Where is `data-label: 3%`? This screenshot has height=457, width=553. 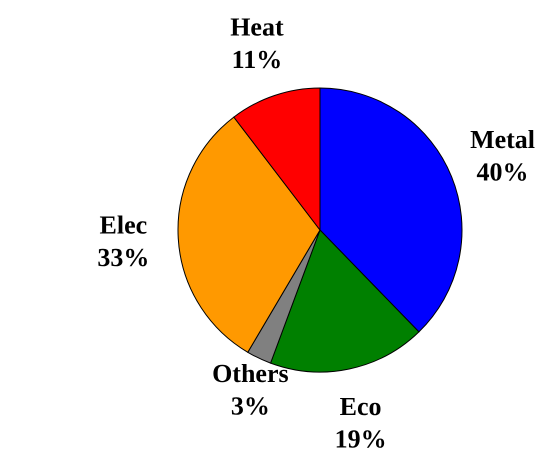
data-label: 3% is located at coordinates (250, 405).